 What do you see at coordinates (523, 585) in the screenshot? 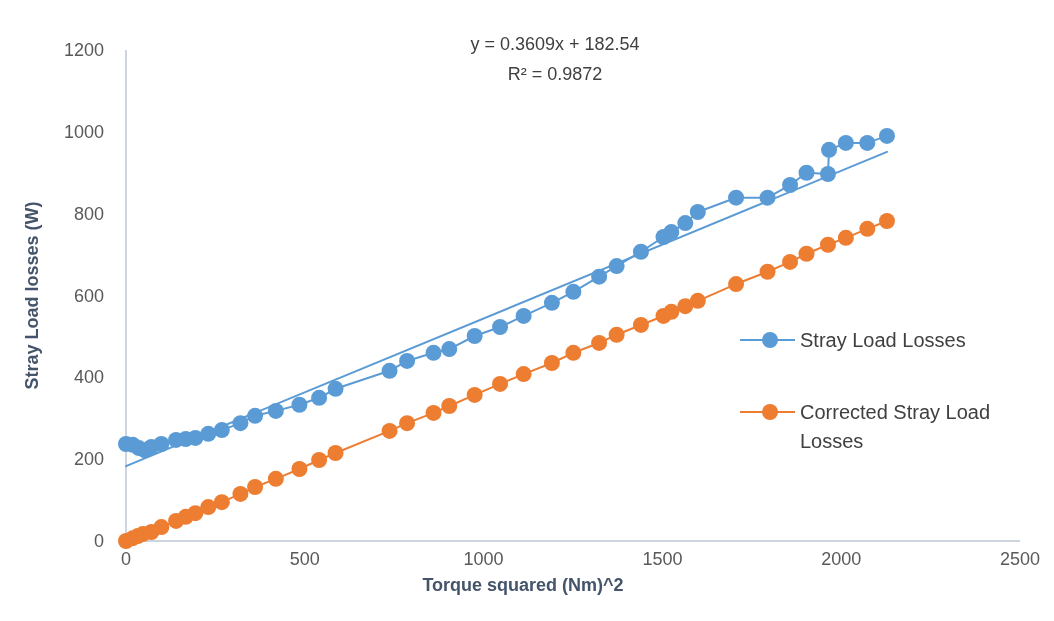
I see `x-axis-title: Torque squared (Nm)^2` at bounding box center [523, 585].